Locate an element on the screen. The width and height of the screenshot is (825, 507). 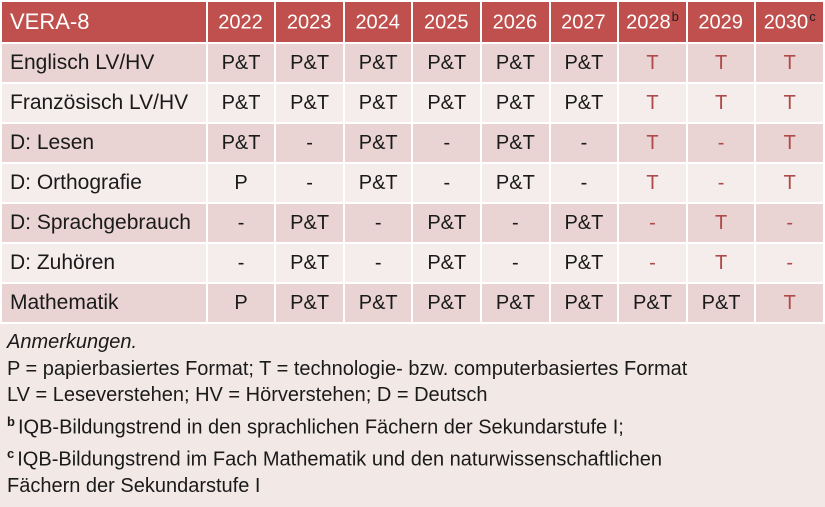
row-label: D: Zuhören is located at coordinates (104, 263).